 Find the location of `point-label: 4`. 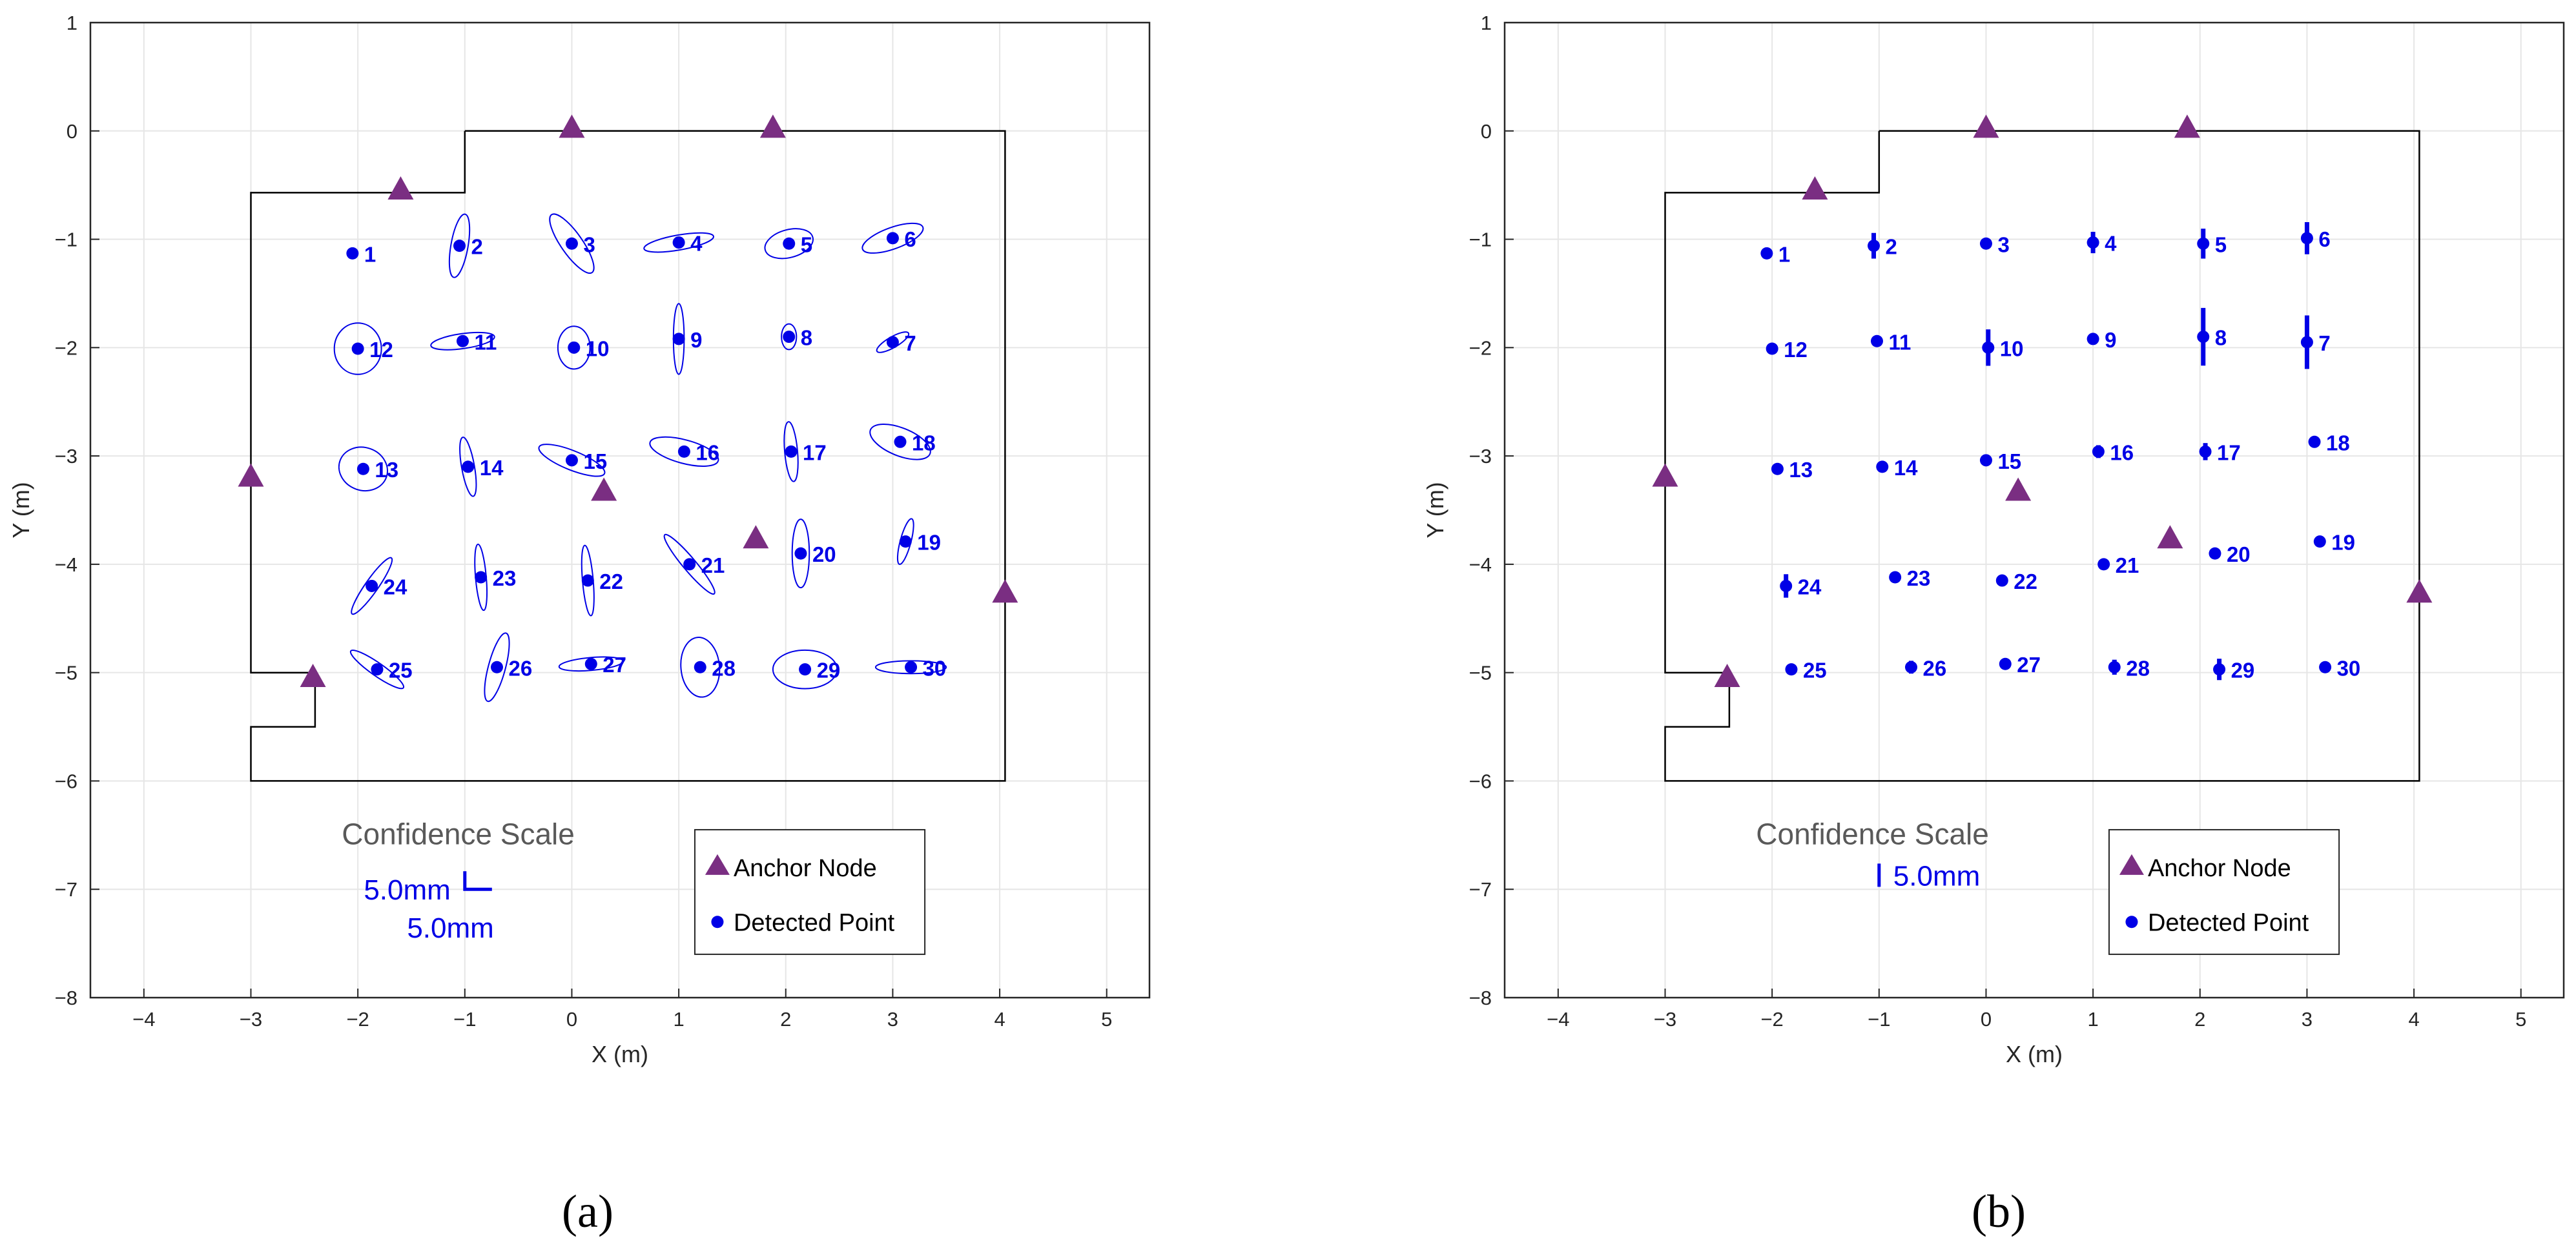

point-label: 4 is located at coordinates (2111, 244).